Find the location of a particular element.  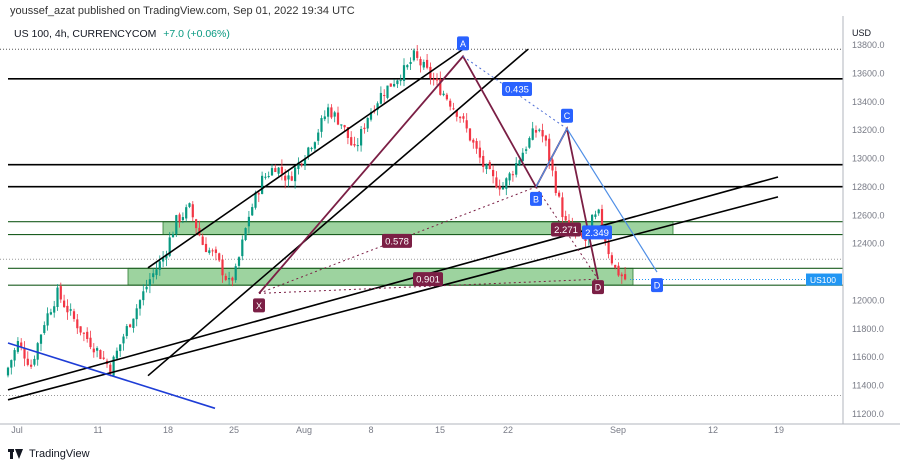

symbol-info: US 100, 4h, CURRENCYCOM +7.0 (+0.06%) is located at coordinates (122, 34).